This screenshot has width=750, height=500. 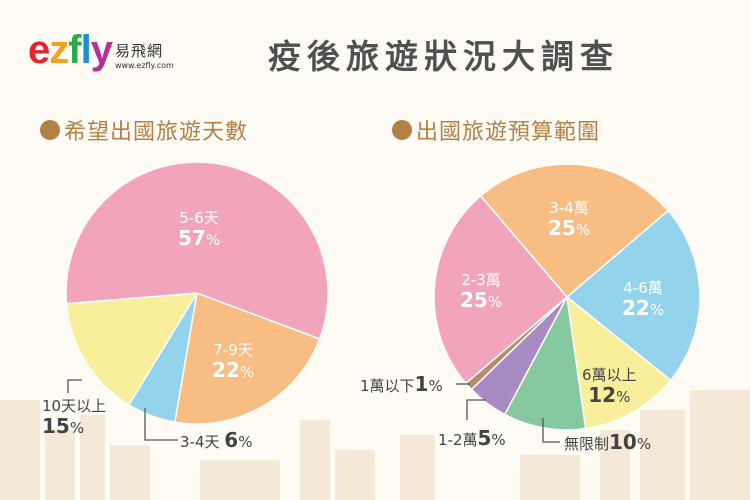 What do you see at coordinates (156, 132) in the screenshot?
I see `chart-1-title: 希望出國旅遊天數` at bounding box center [156, 132].